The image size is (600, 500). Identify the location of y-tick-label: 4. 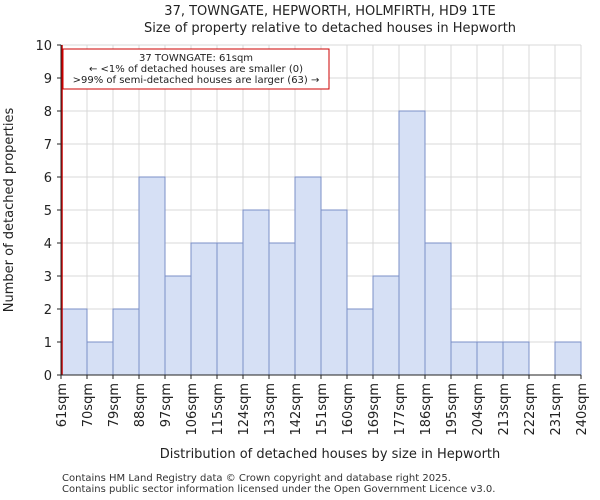
(48, 244).